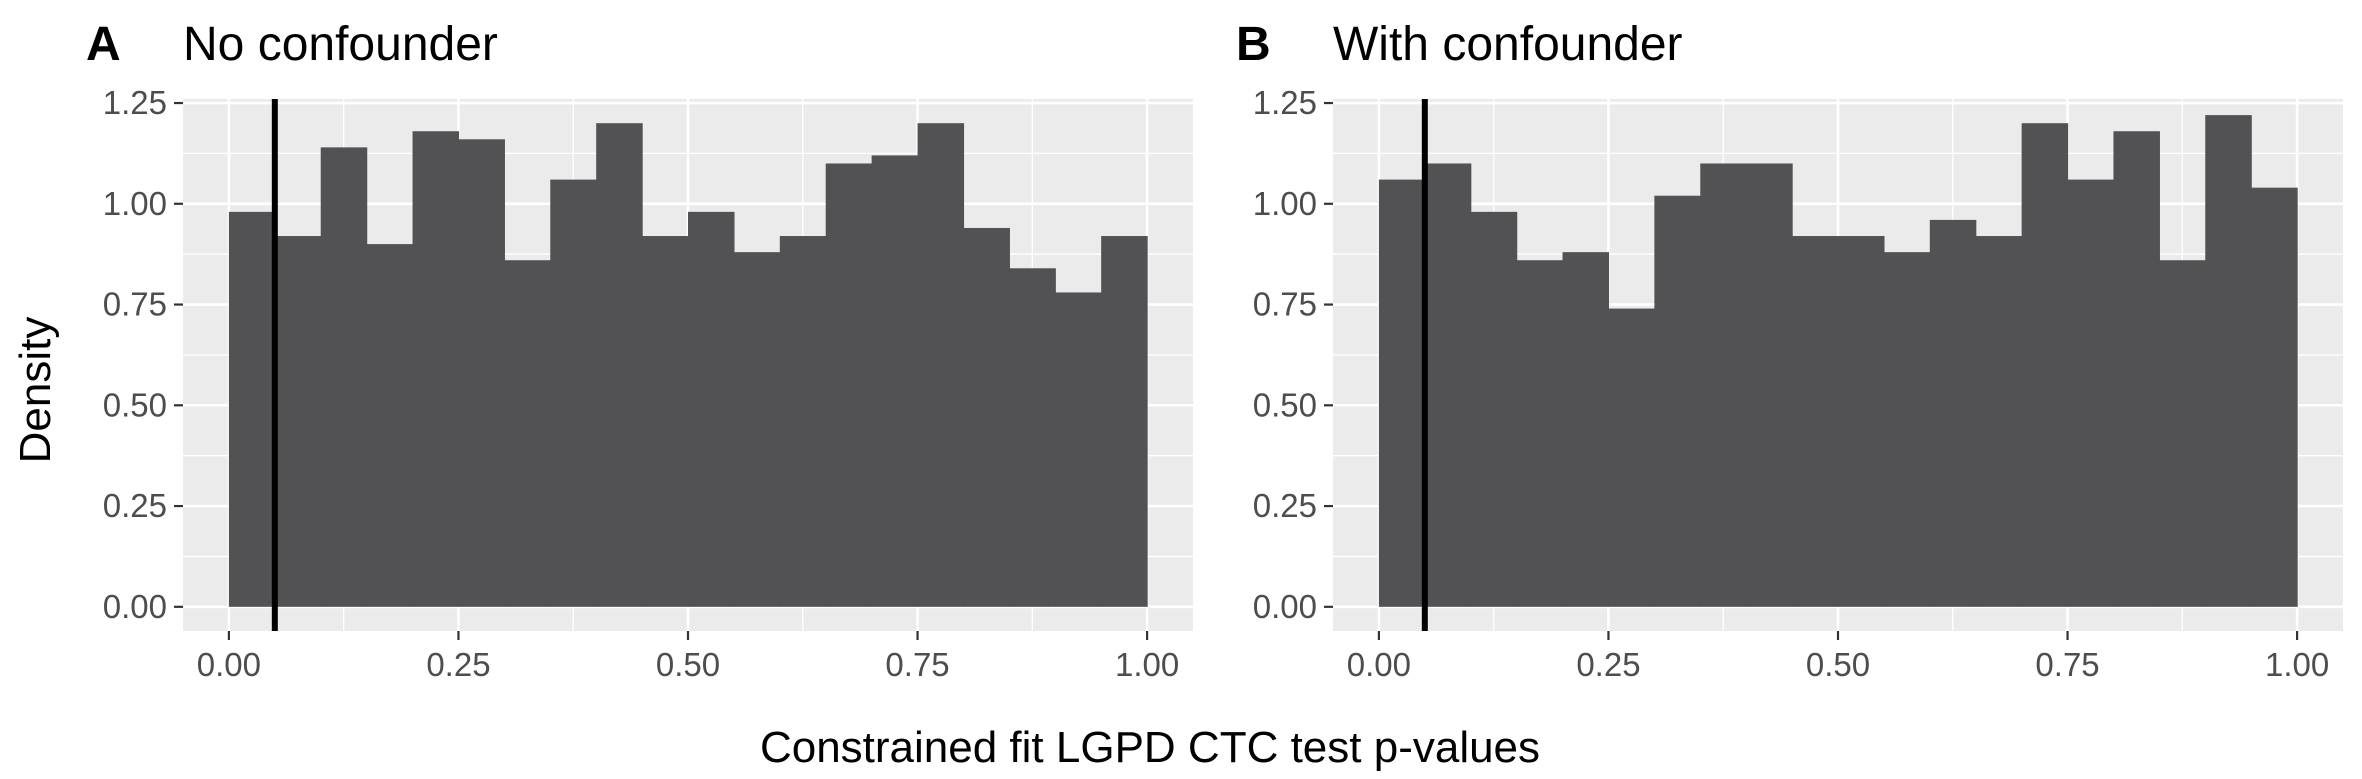 Image resolution: width=2362 pixels, height=779 pixels. What do you see at coordinates (340, 44) in the screenshot?
I see `panel-a-title: No confounder` at bounding box center [340, 44].